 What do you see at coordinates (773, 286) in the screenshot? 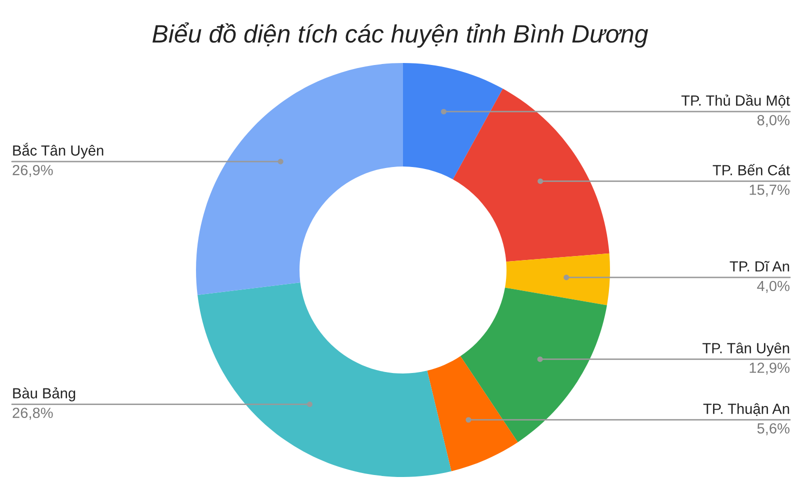
I see `data-label: 4,0%` at bounding box center [773, 286].